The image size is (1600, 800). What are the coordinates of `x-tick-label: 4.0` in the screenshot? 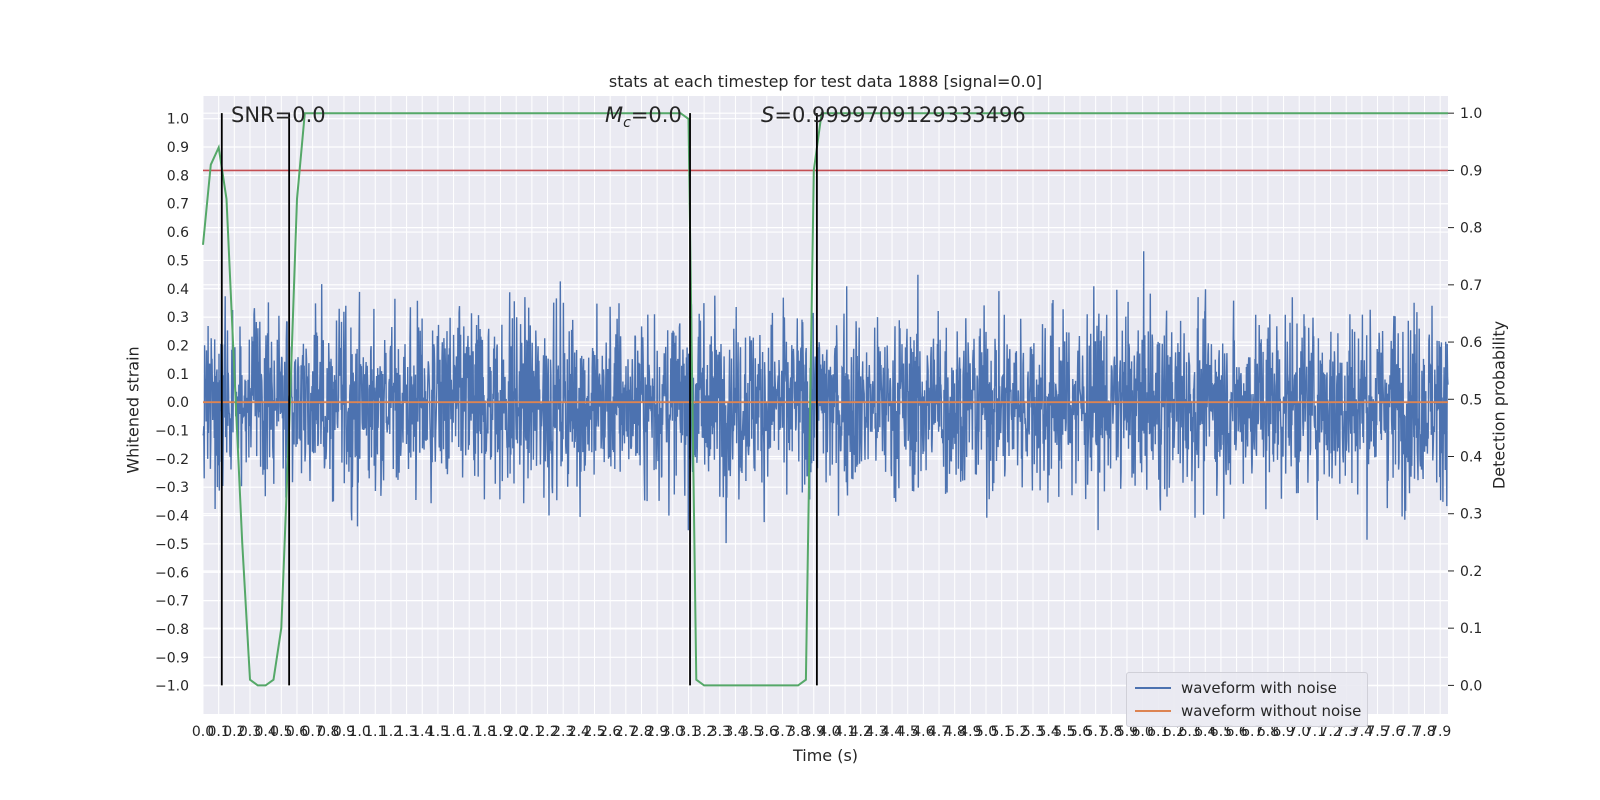 It's located at (829, 732).